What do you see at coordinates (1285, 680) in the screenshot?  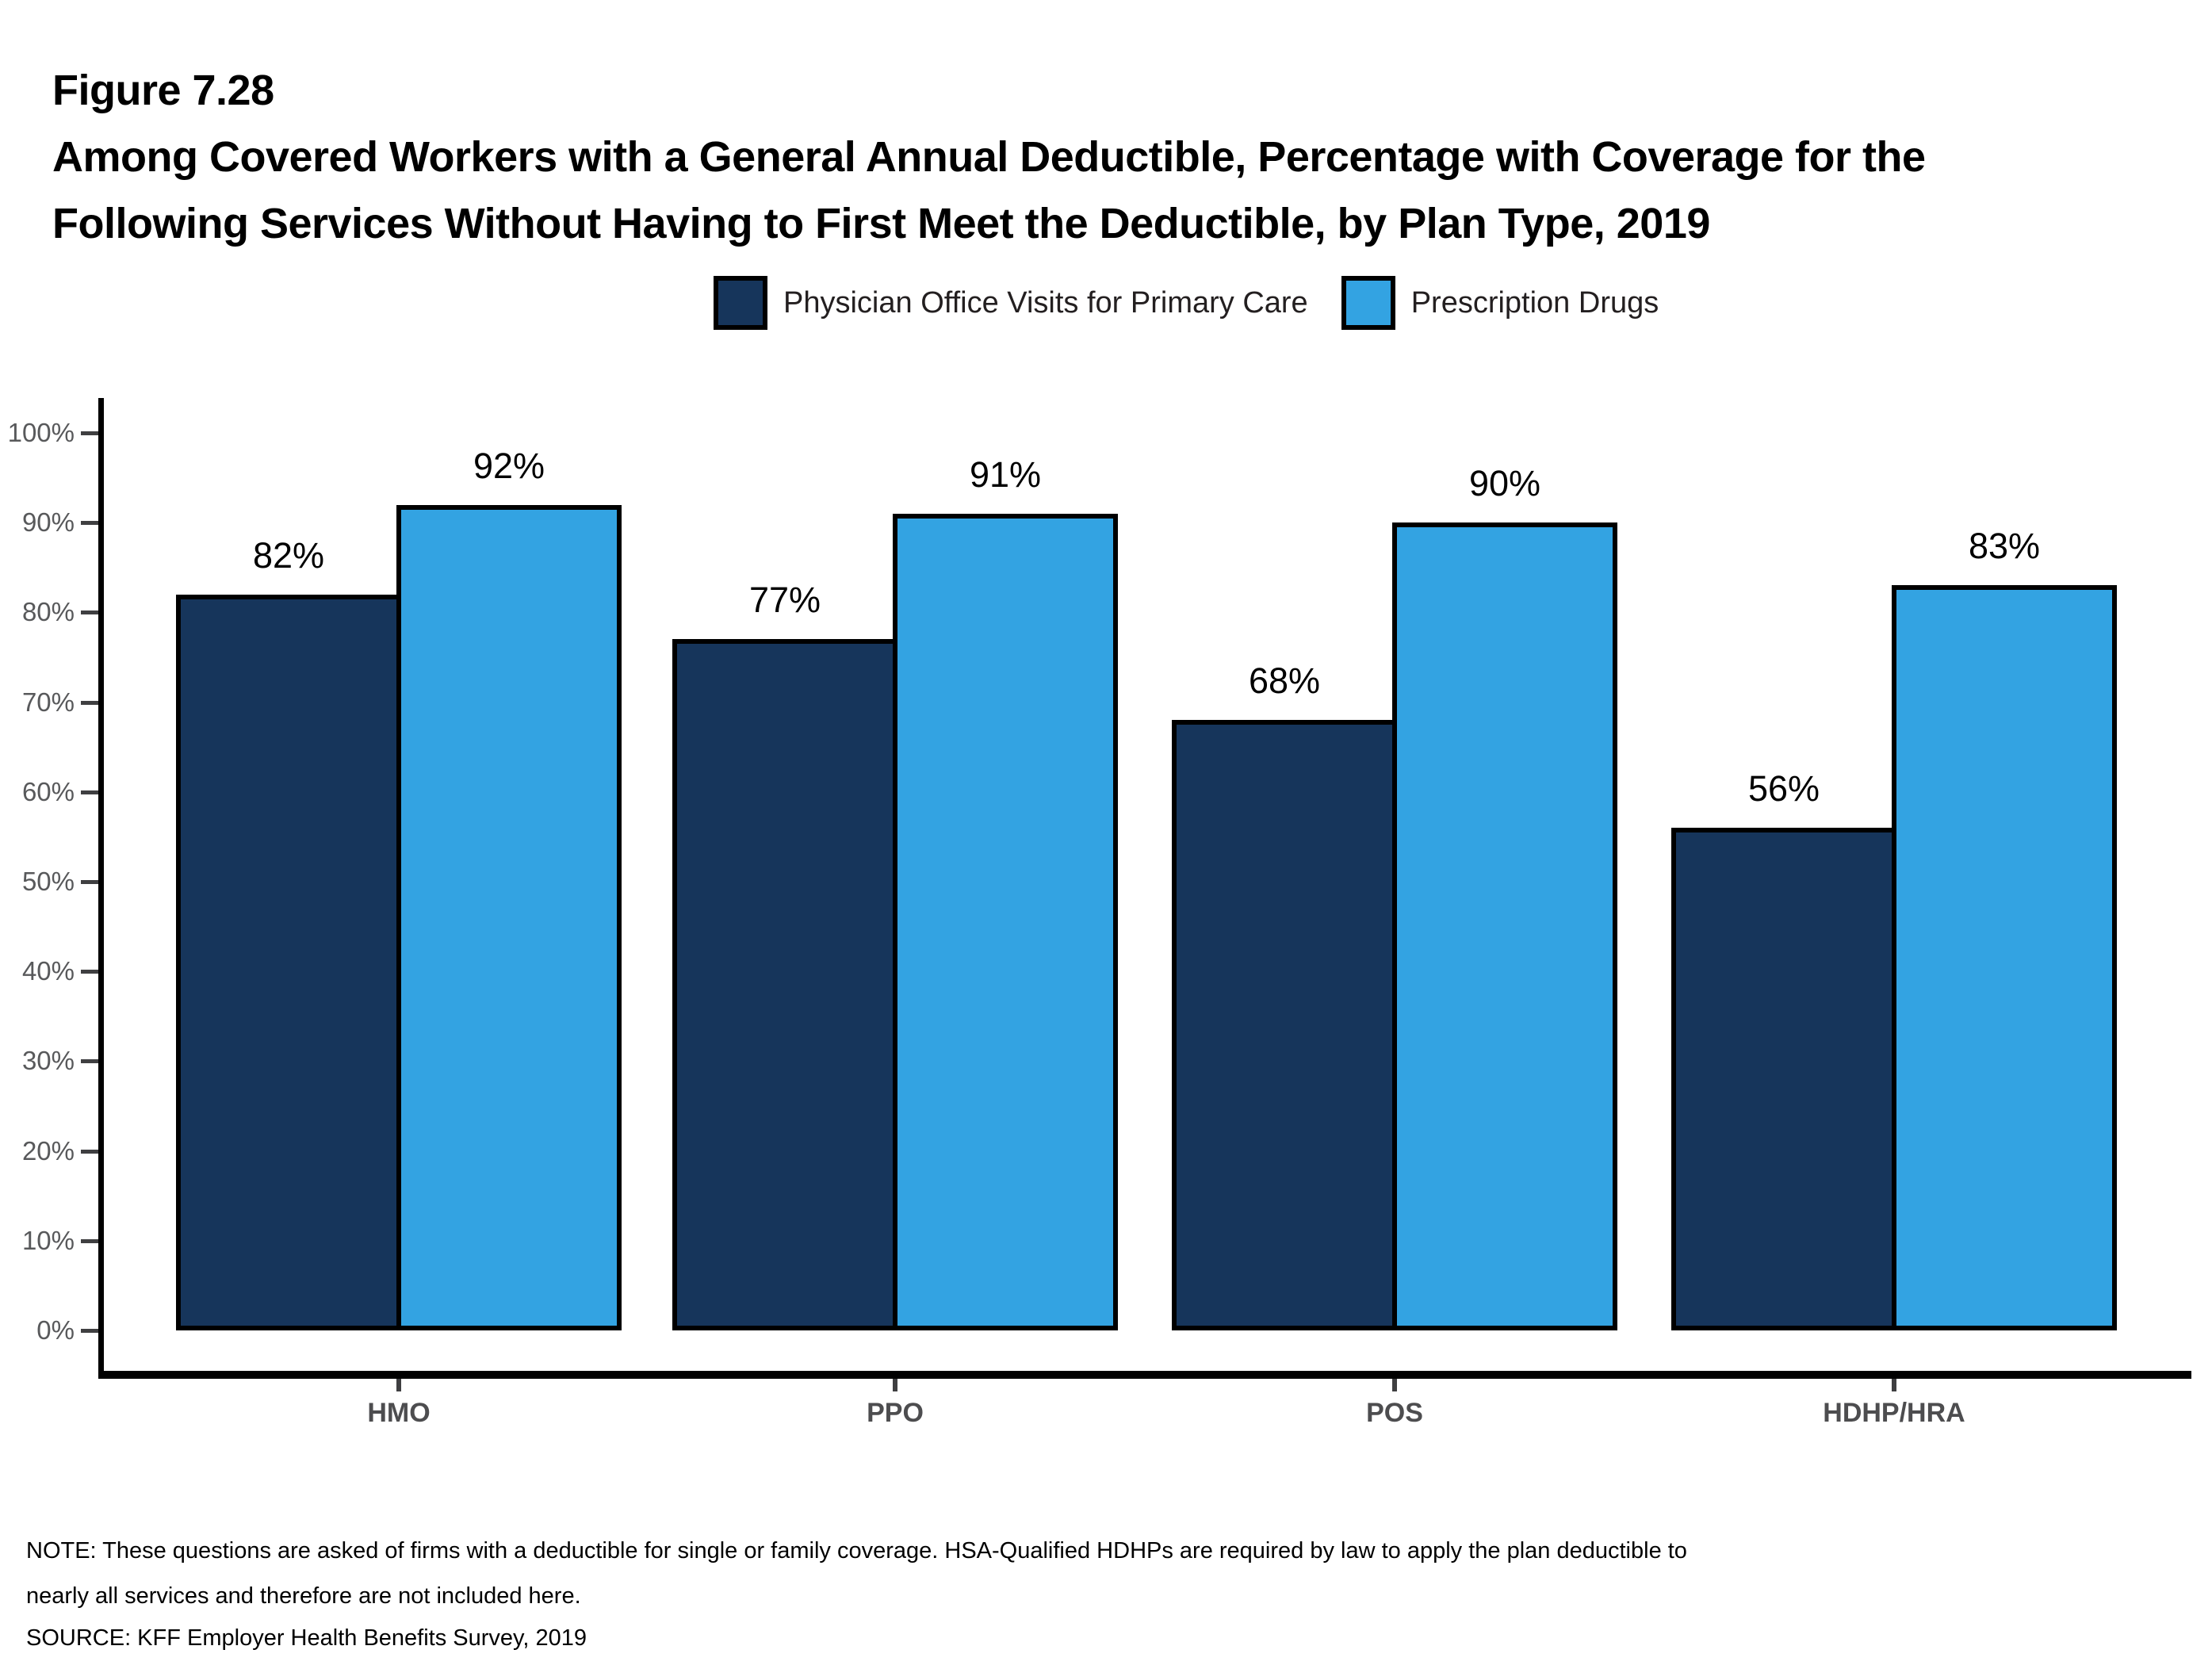 I see `bar-value-label: 68%` at bounding box center [1285, 680].